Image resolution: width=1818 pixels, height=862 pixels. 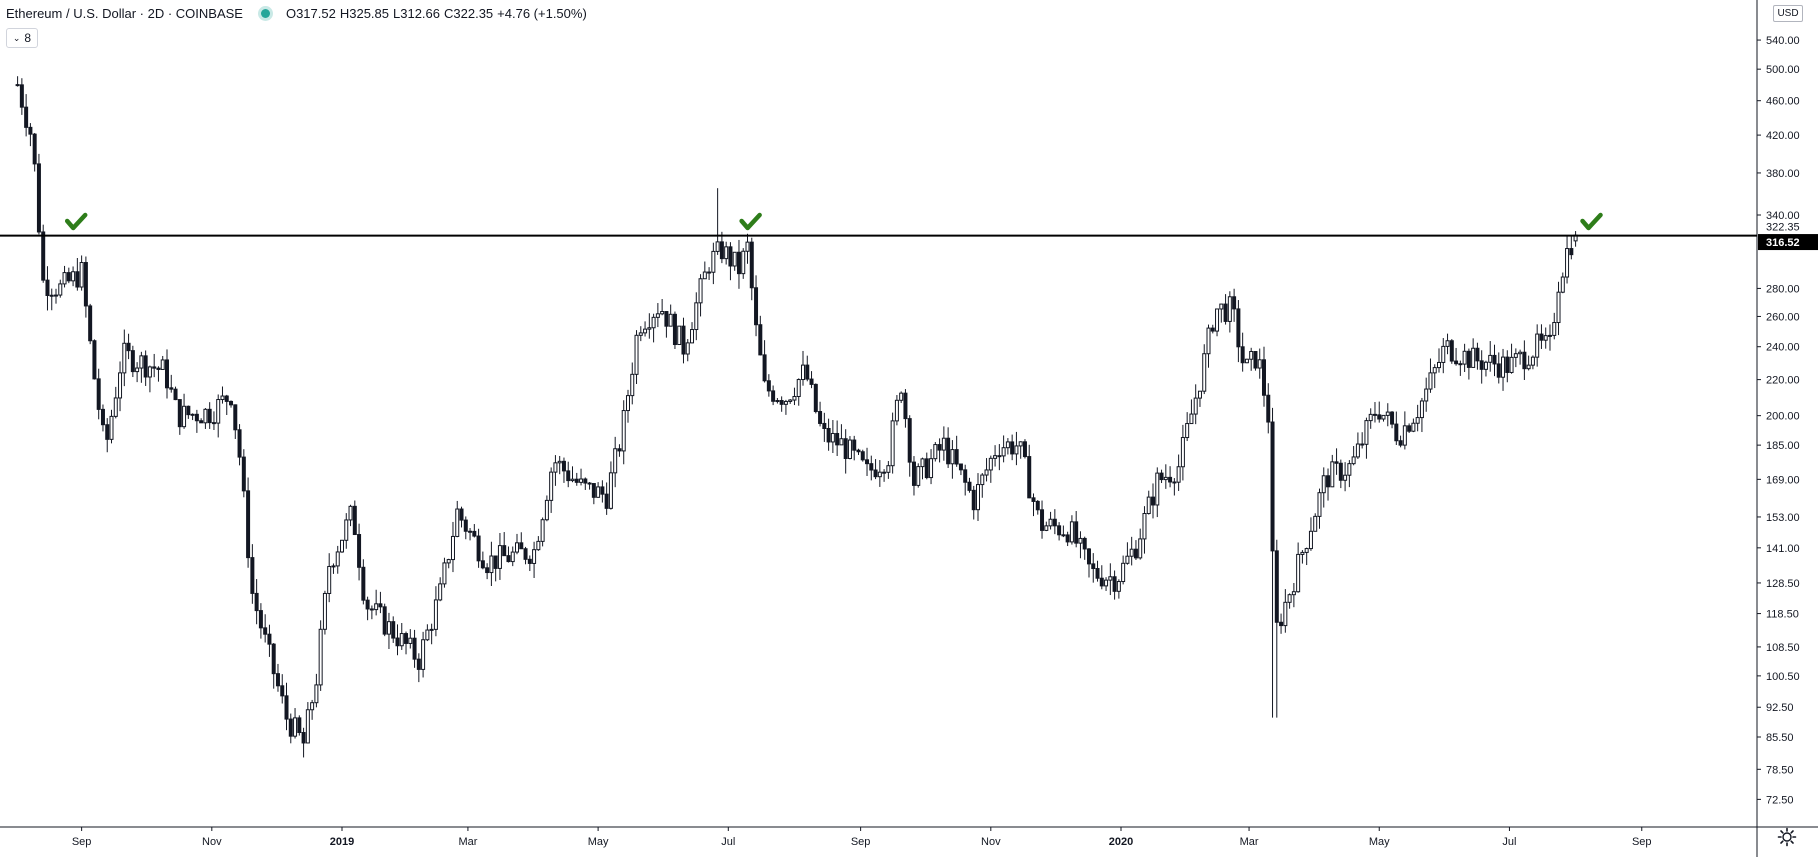 What do you see at coordinates (1788, 13) in the screenshot?
I see `currency-button: USD` at bounding box center [1788, 13].